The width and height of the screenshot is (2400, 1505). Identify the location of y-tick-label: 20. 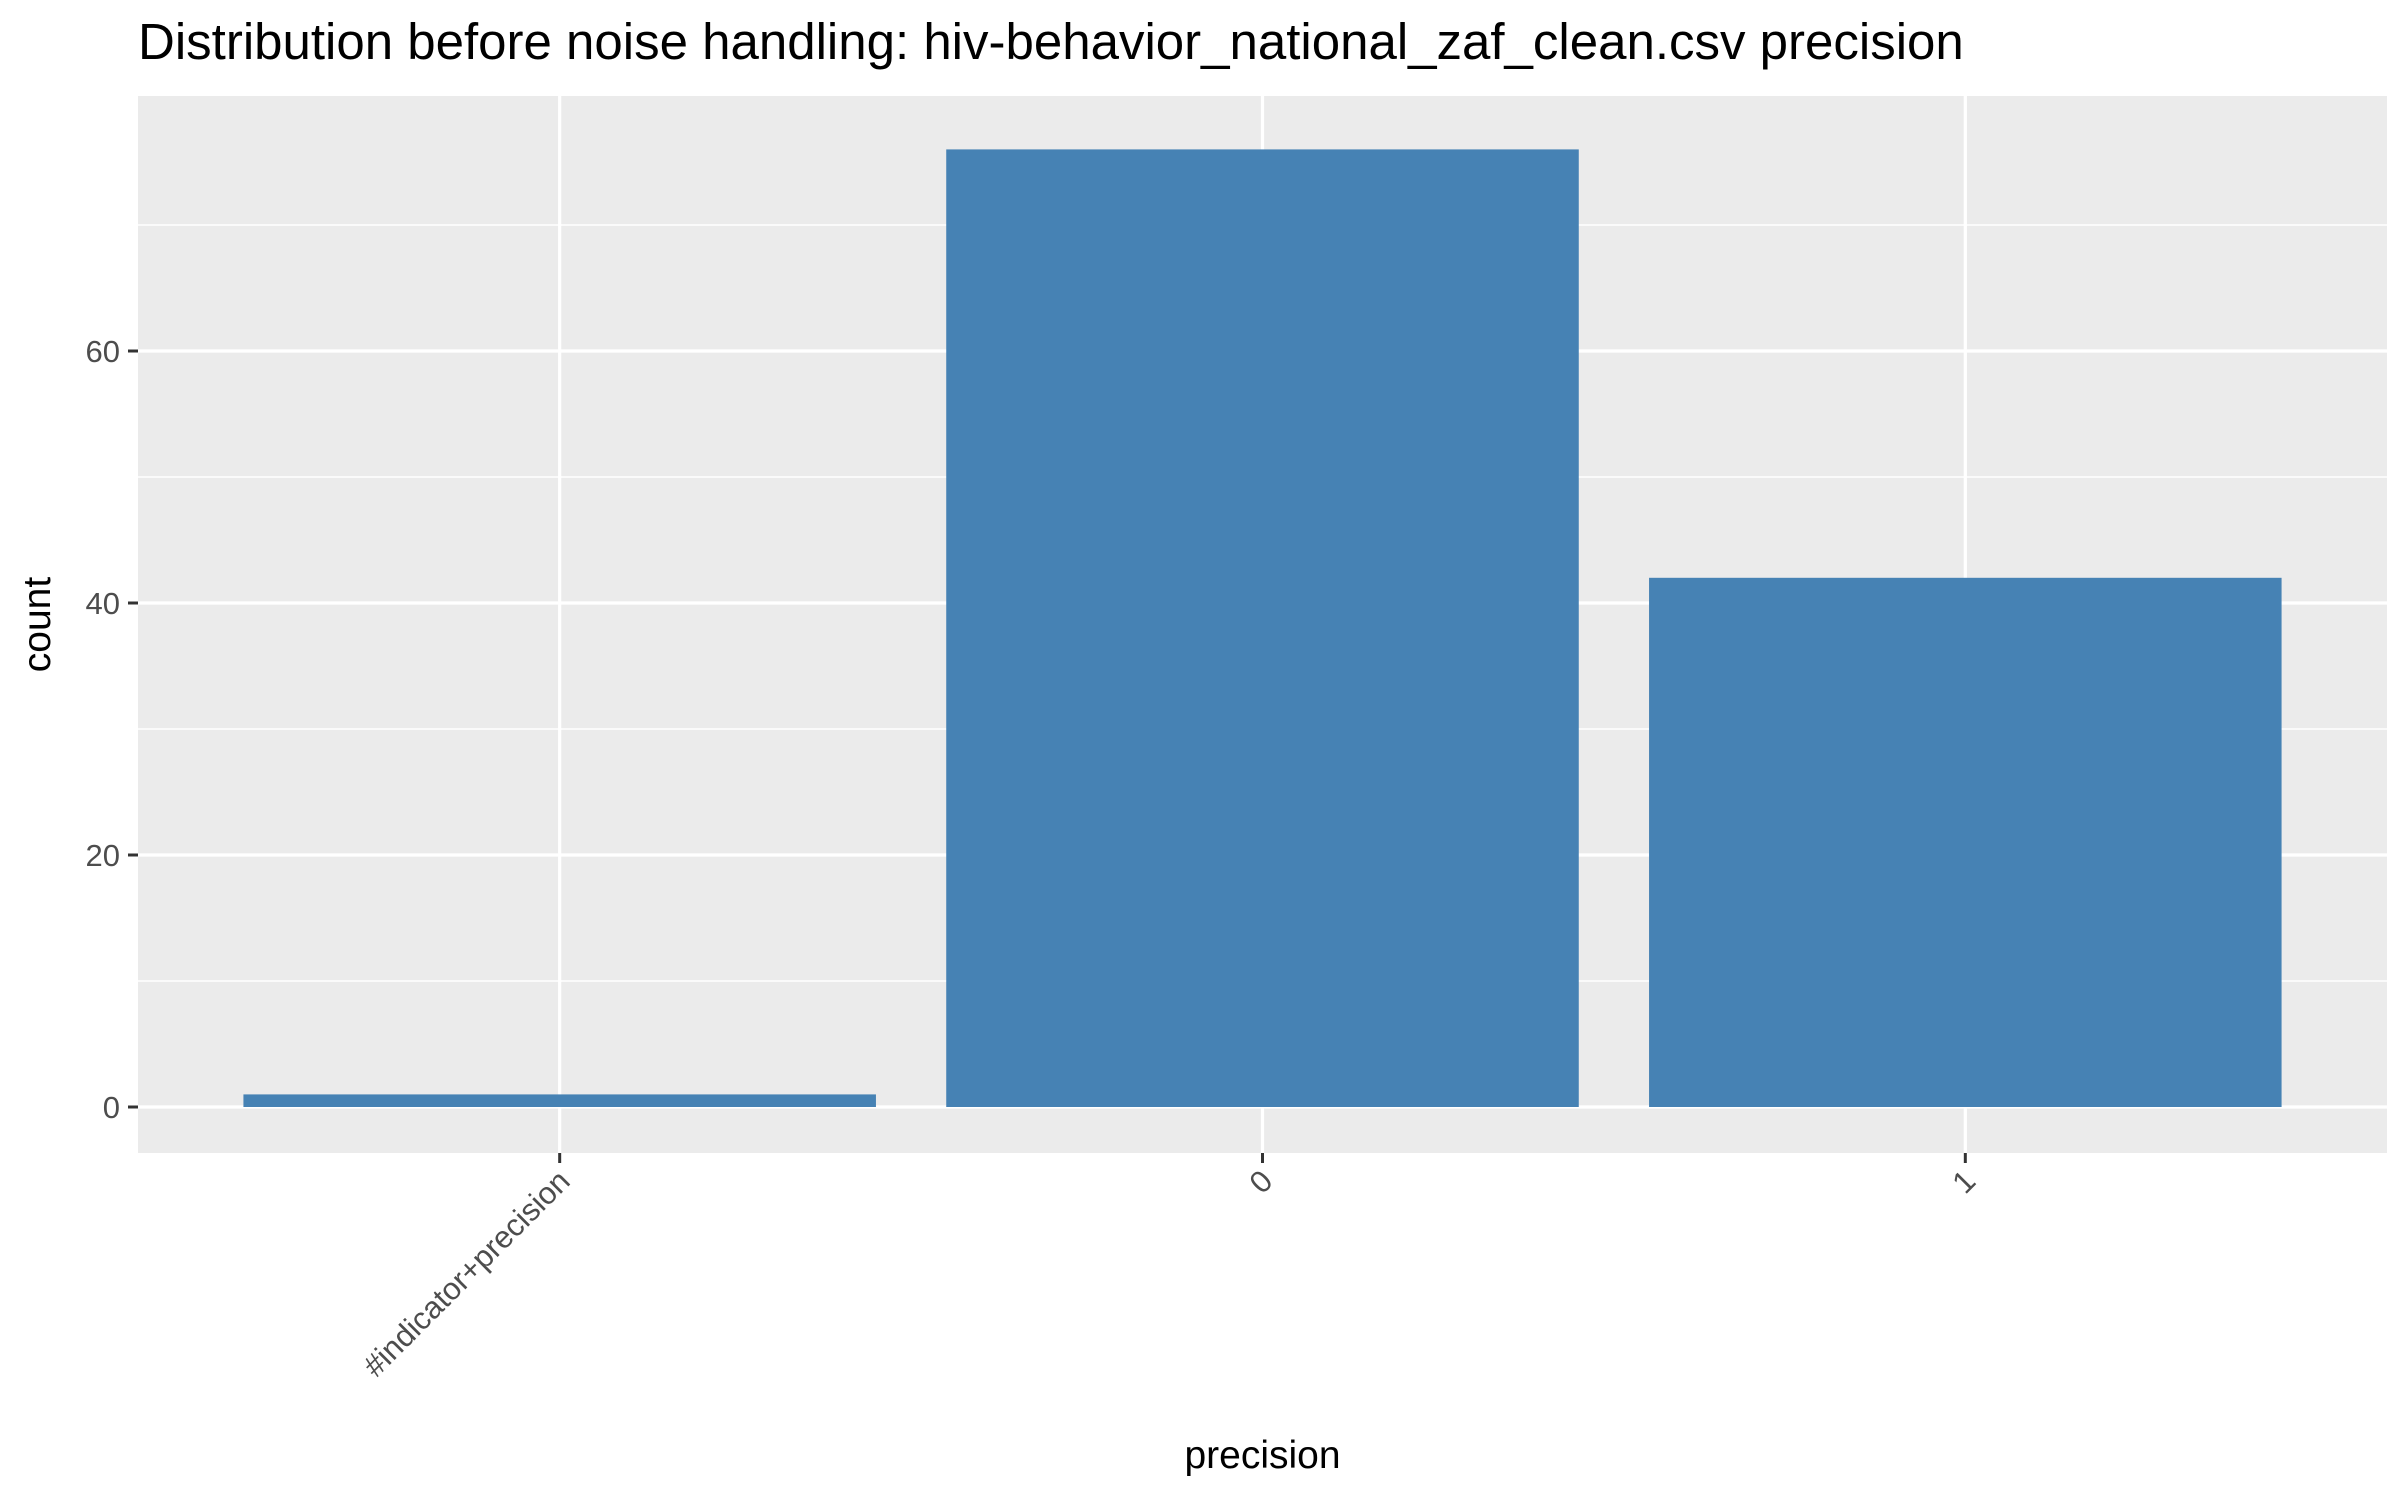
(103, 855).